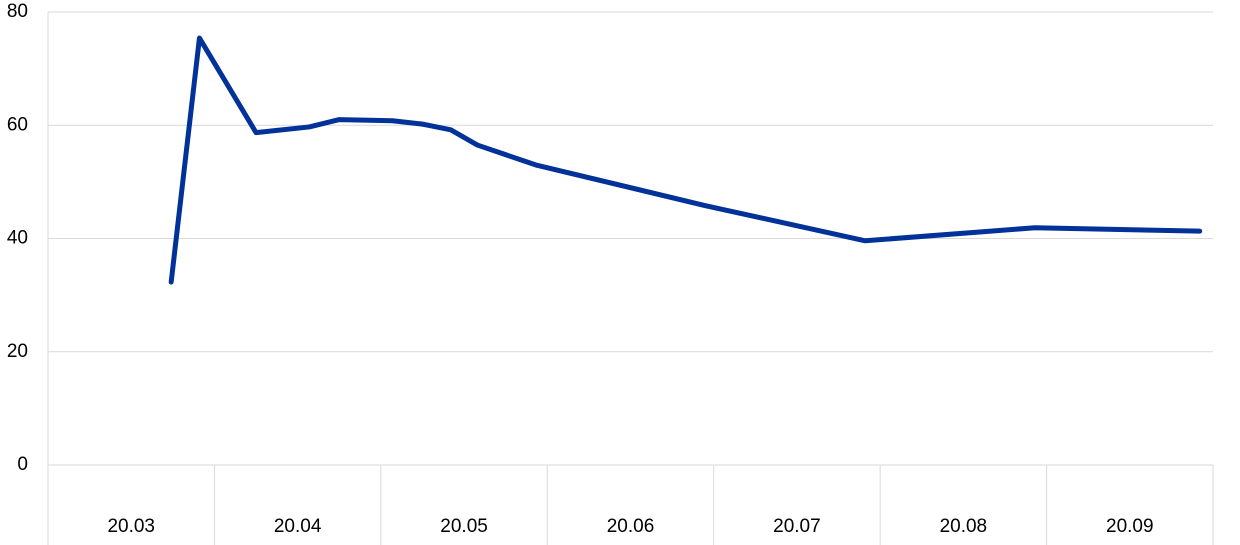 The image size is (1240, 545). I want to click on y-tick-label: 60, so click(17, 124).